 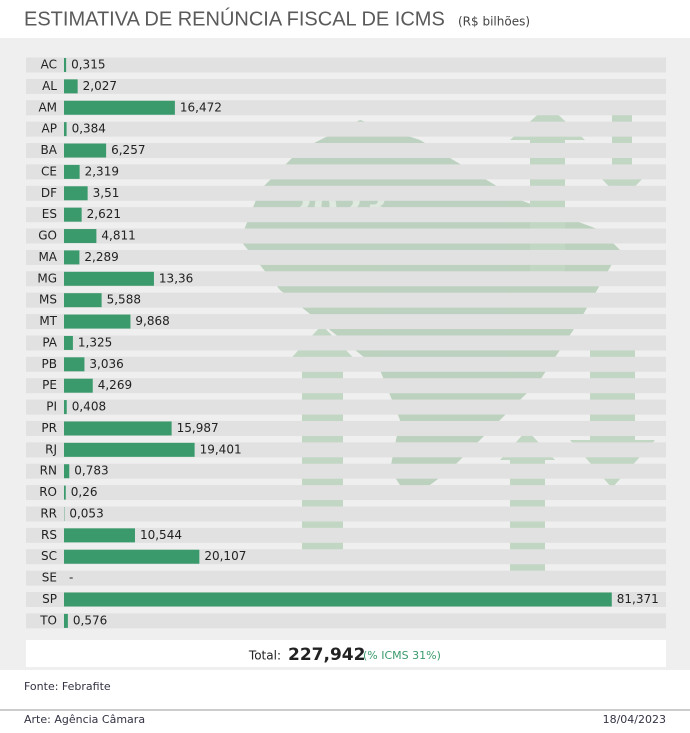 What do you see at coordinates (100, 86) in the screenshot?
I see `value-label: 2,027` at bounding box center [100, 86].